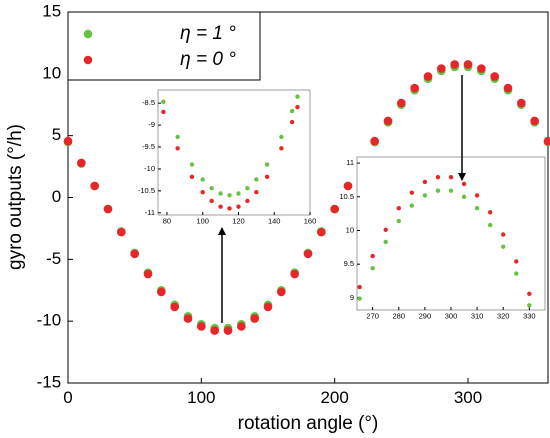 This screenshot has width=550, height=438. What do you see at coordinates (148, 102) in the screenshot?
I see `y-tick-label: -8.5` at bounding box center [148, 102].